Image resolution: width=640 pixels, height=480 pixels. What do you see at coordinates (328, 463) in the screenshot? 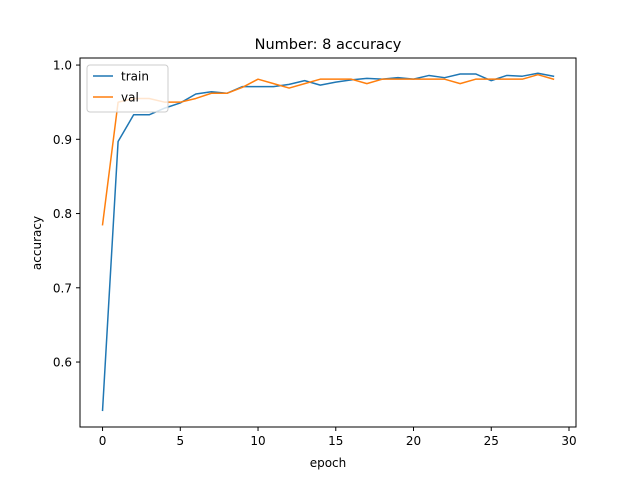
I see `x-axis-label: epoch` at bounding box center [328, 463].